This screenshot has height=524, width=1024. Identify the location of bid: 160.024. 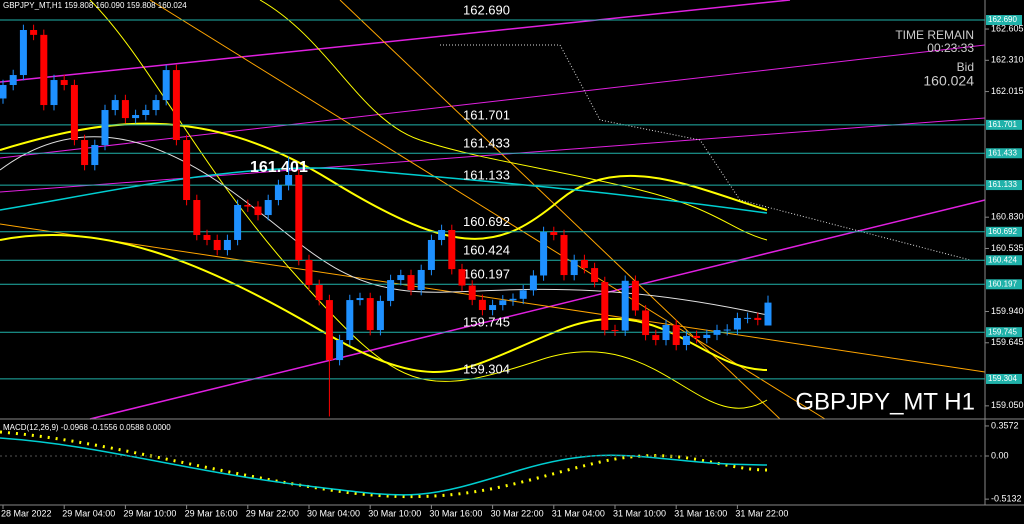
(948, 81).